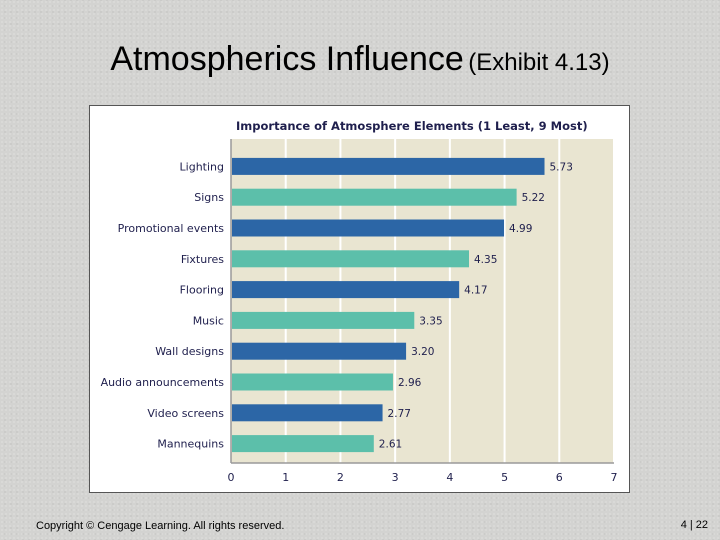 The height and width of the screenshot is (540, 720). What do you see at coordinates (485, 260) in the screenshot?
I see `value-label: 4.35` at bounding box center [485, 260].